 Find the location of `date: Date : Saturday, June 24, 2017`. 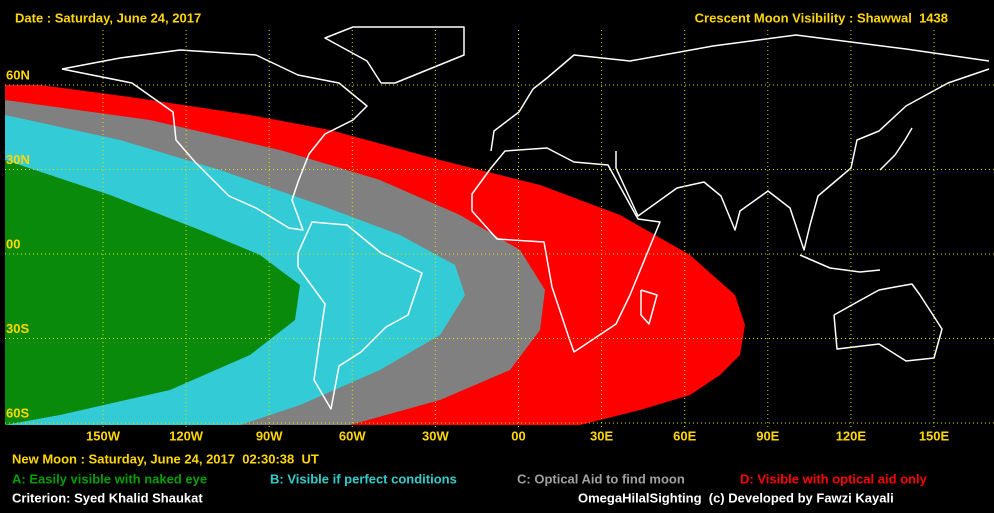

date: Date : Saturday, June 24, 2017 is located at coordinates (108, 17).